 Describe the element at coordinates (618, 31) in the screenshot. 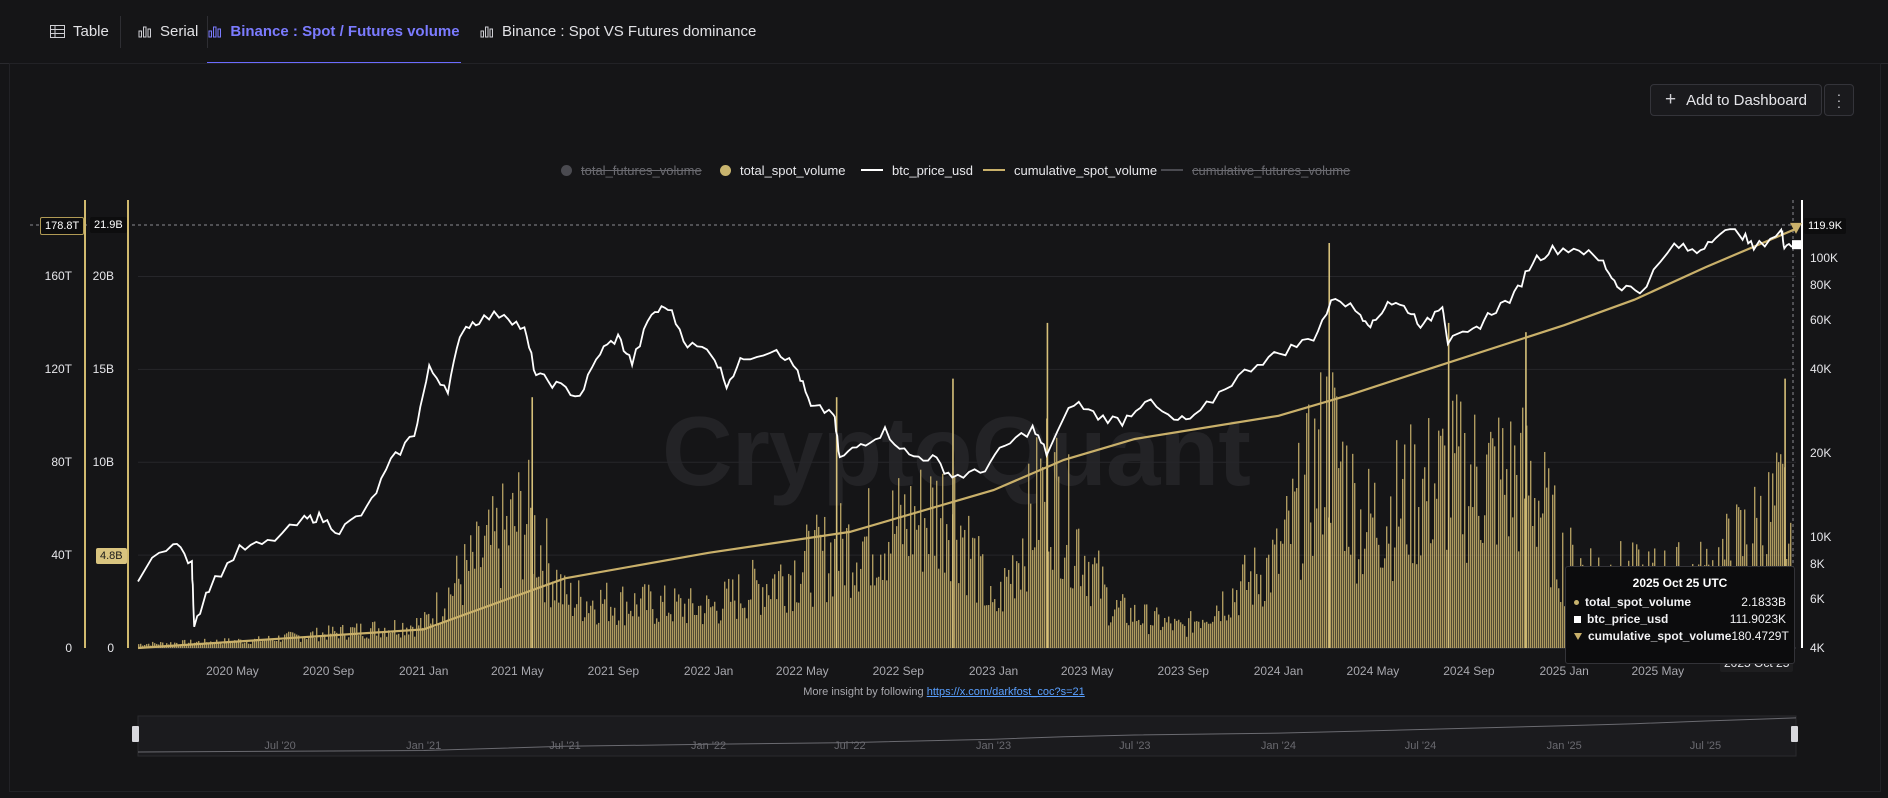

I see `tab-spot-vs-futures-dominance: Binance : Spot VS Futures dominance` at that location.